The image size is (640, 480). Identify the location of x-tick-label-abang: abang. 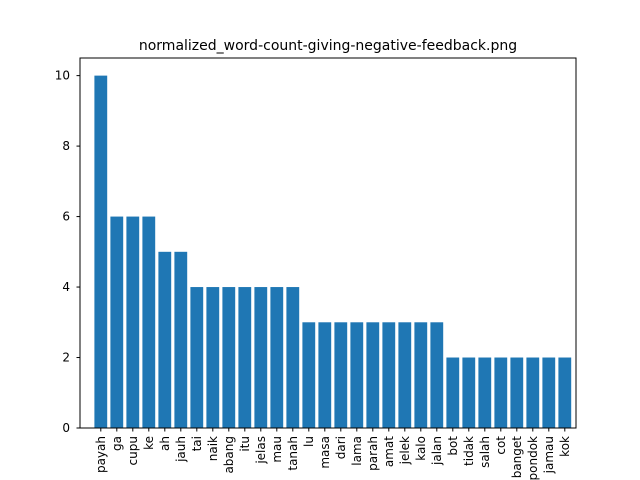
(229, 455).